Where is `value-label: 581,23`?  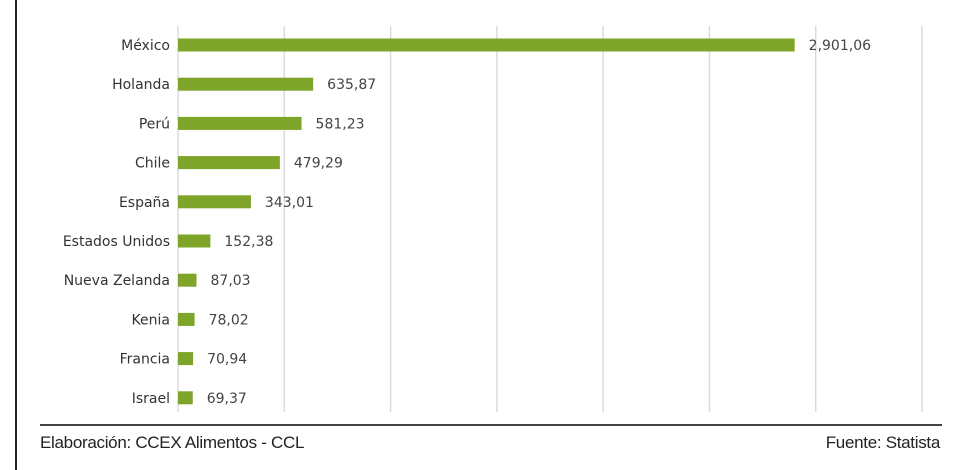 value-label: 581,23 is located at coordinates (340, 124).